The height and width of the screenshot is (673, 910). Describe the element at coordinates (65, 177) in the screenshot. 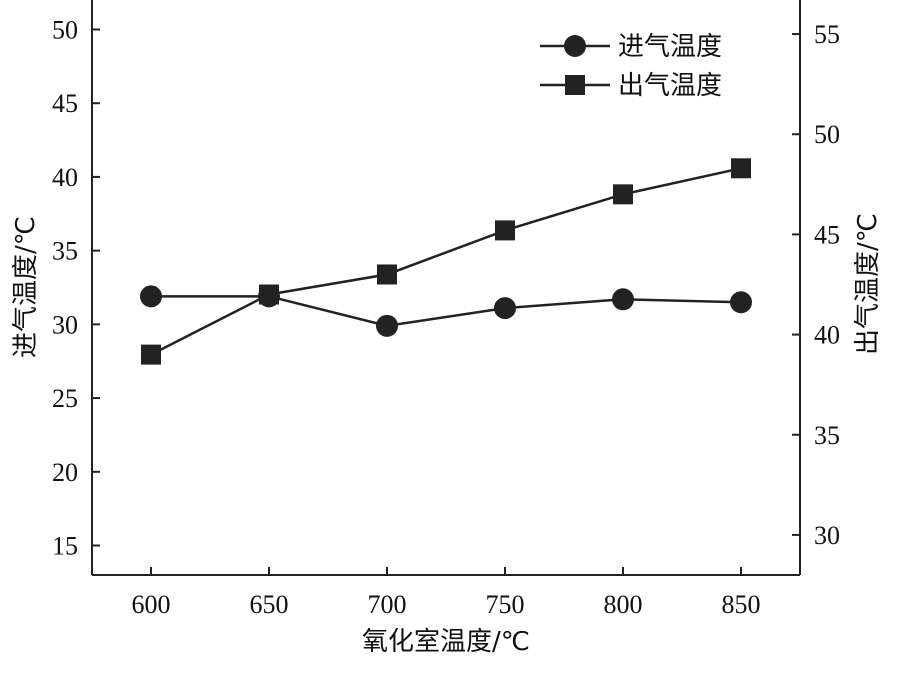

I see `y-left-tick-label: 40` at that location.